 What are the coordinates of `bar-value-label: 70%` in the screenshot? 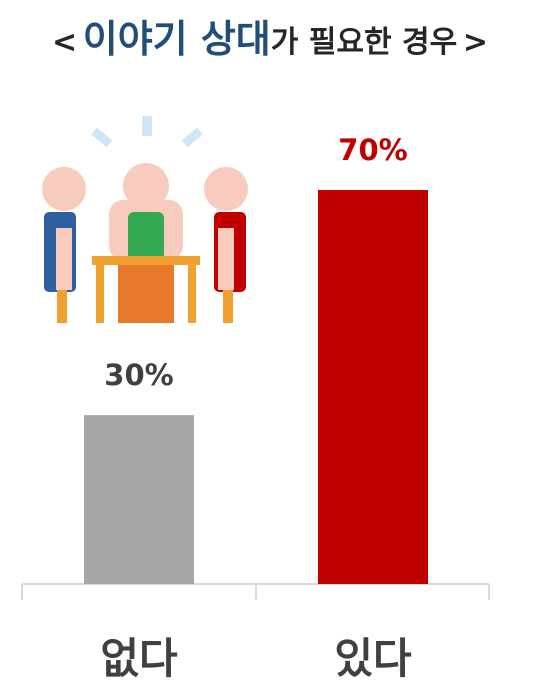 It's located at (372, 150).